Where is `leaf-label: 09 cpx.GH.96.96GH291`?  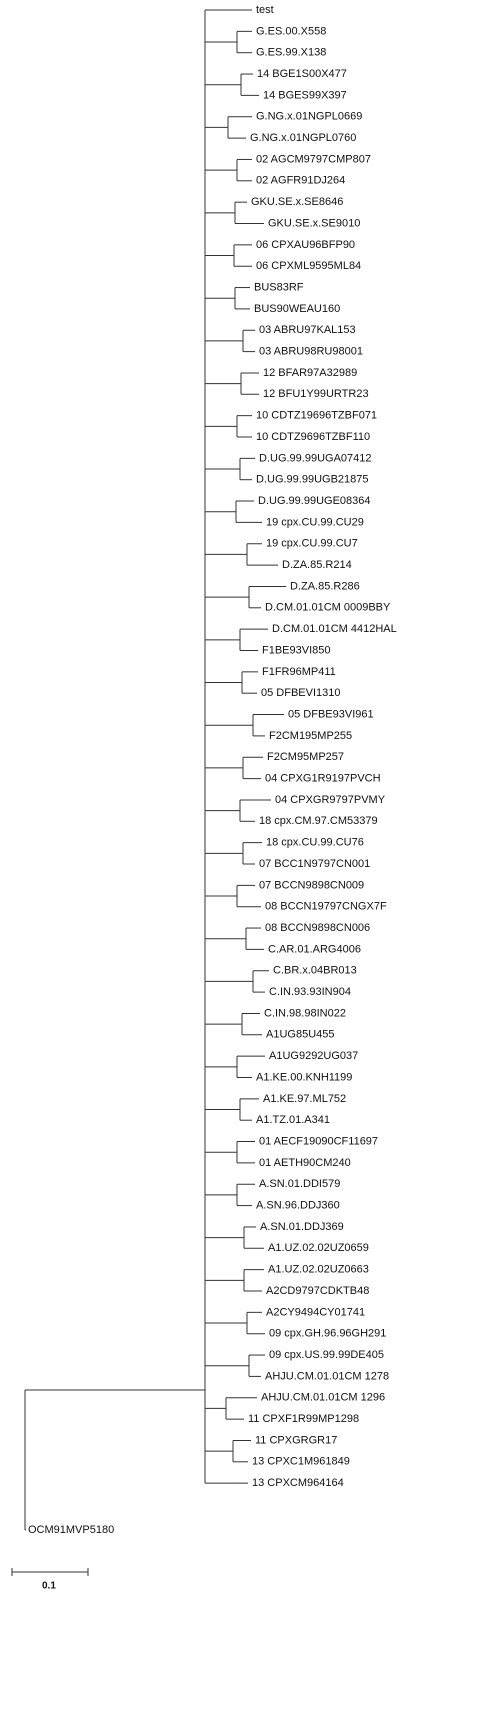
leaf-label: 09 cpx.GH.96.96GH291 is located at coordinates (327, 1334).